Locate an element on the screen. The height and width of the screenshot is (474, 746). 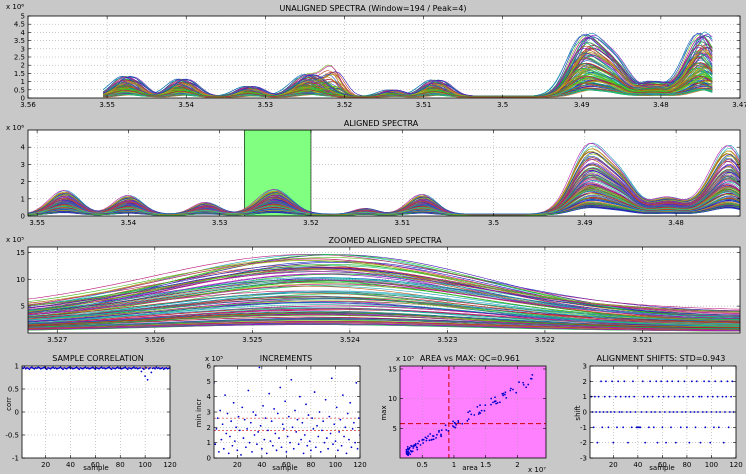
plot-content is located at coordinates (408, 64).